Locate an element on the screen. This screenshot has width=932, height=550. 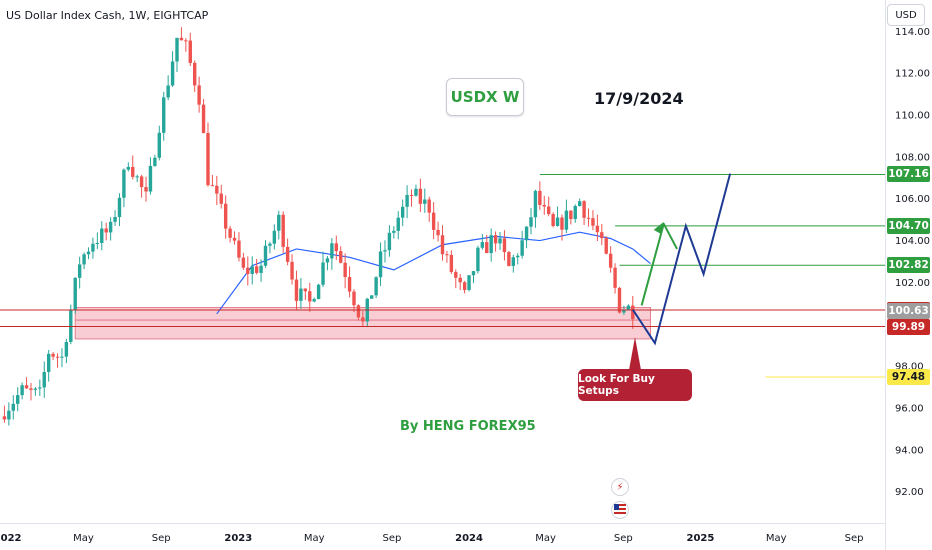
price-tick-label: 108.00 is located at coordinates (912, 157).